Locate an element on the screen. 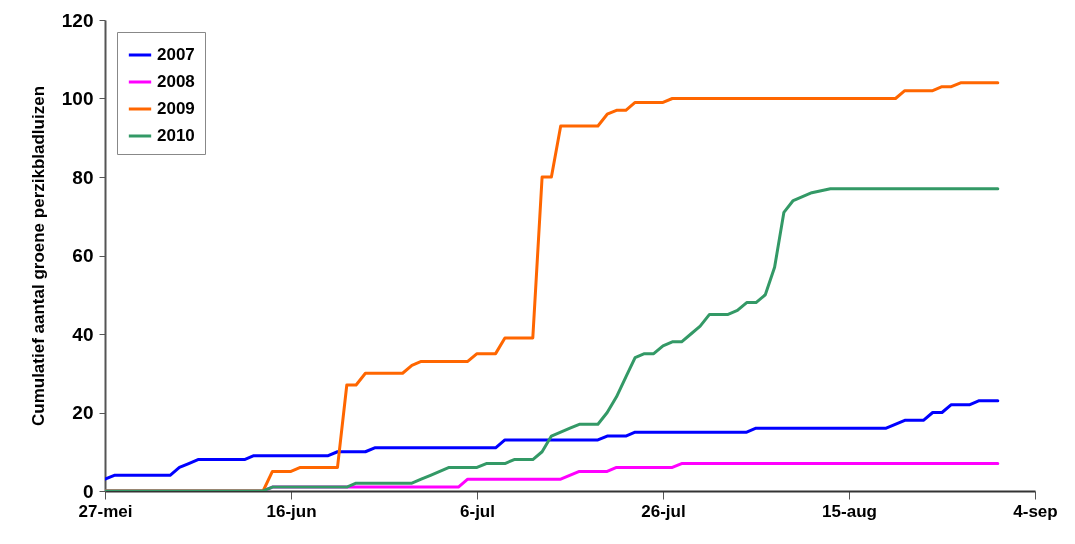  y-tick-label: 20 is located at coordinates (83, 412).